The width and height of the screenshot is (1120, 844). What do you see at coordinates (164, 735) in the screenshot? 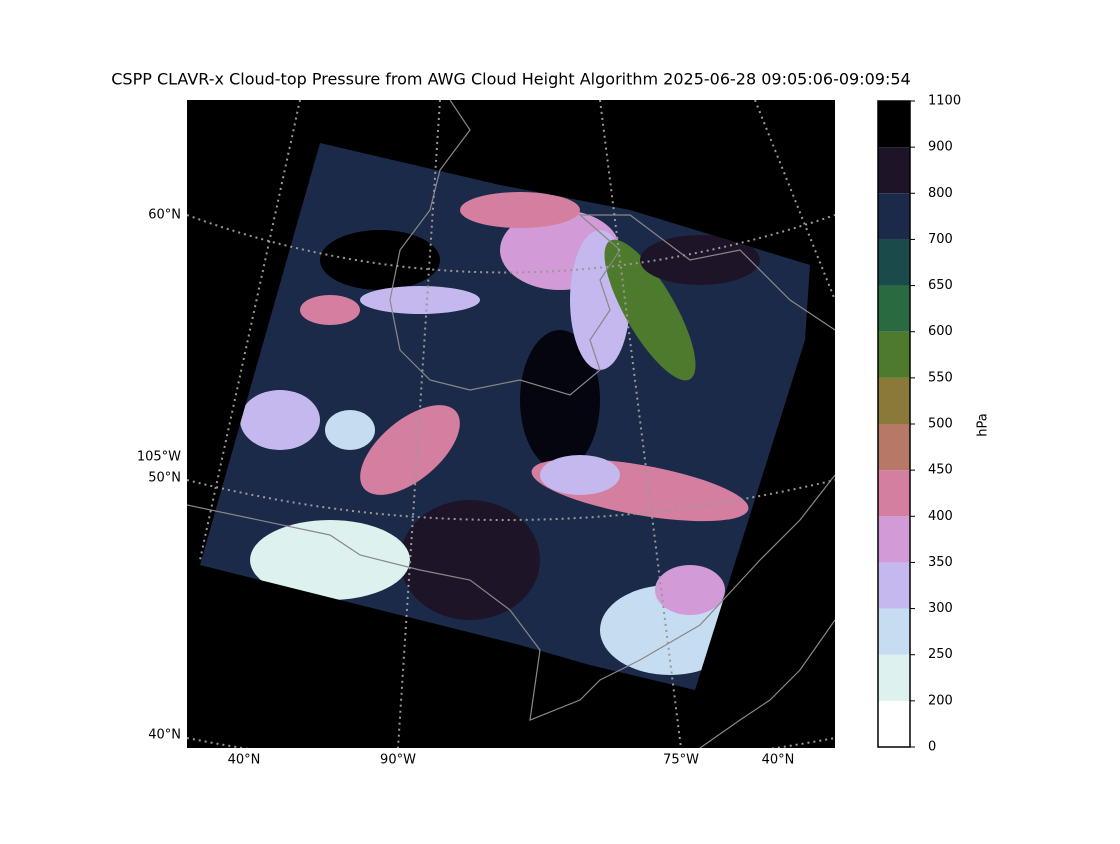
I see `lat-label: 40°N` at bounding box center [164, 735].